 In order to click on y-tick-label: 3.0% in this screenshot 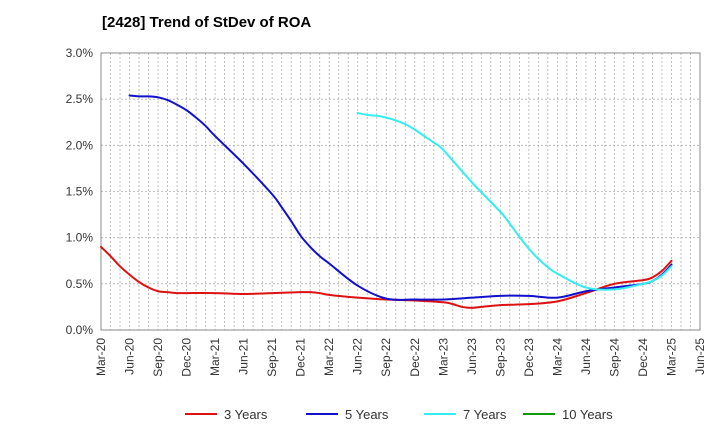, I will do `click(80, 53)`.